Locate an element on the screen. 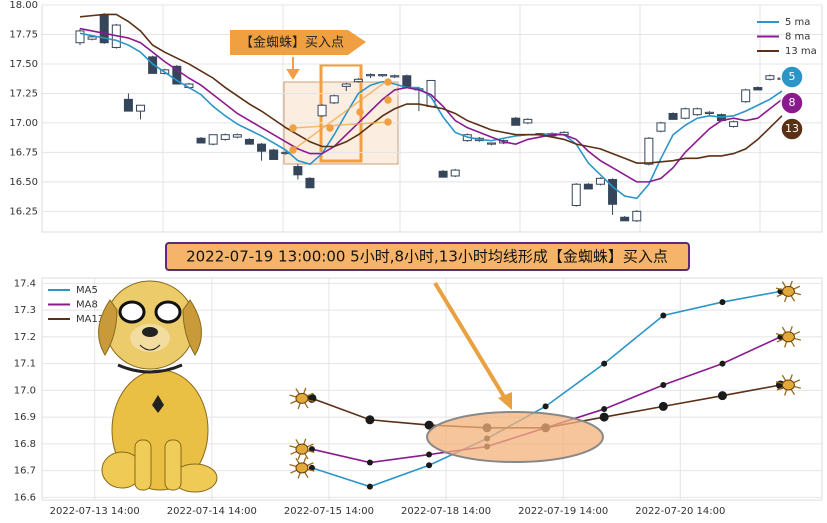 The height and width of the screenshot is (523, 827). legend-label: MA13 is located at coordinates (90, 319).